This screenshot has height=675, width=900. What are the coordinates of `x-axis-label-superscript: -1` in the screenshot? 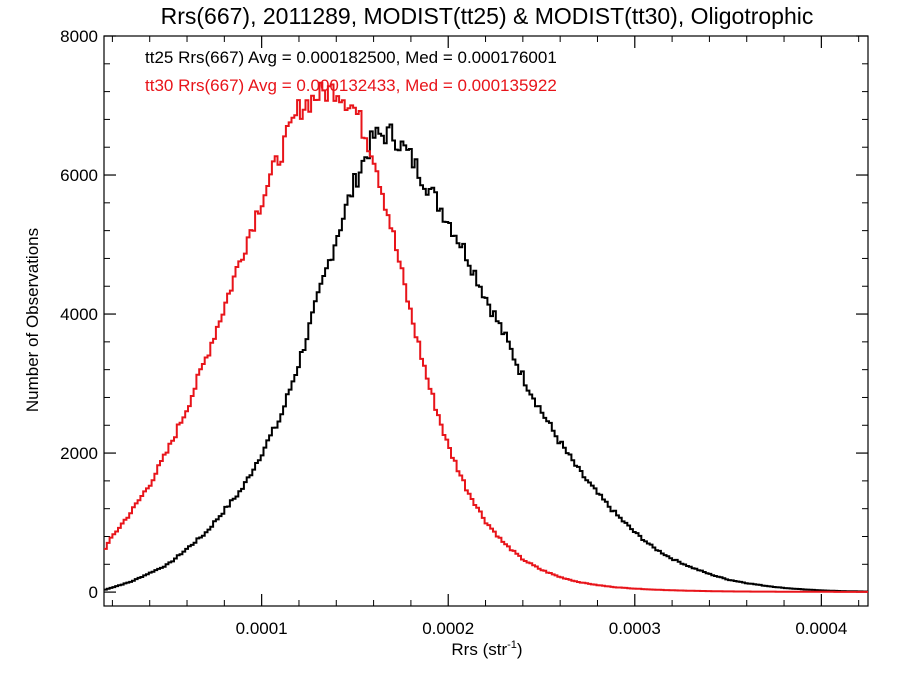 It's located at (512, 645).